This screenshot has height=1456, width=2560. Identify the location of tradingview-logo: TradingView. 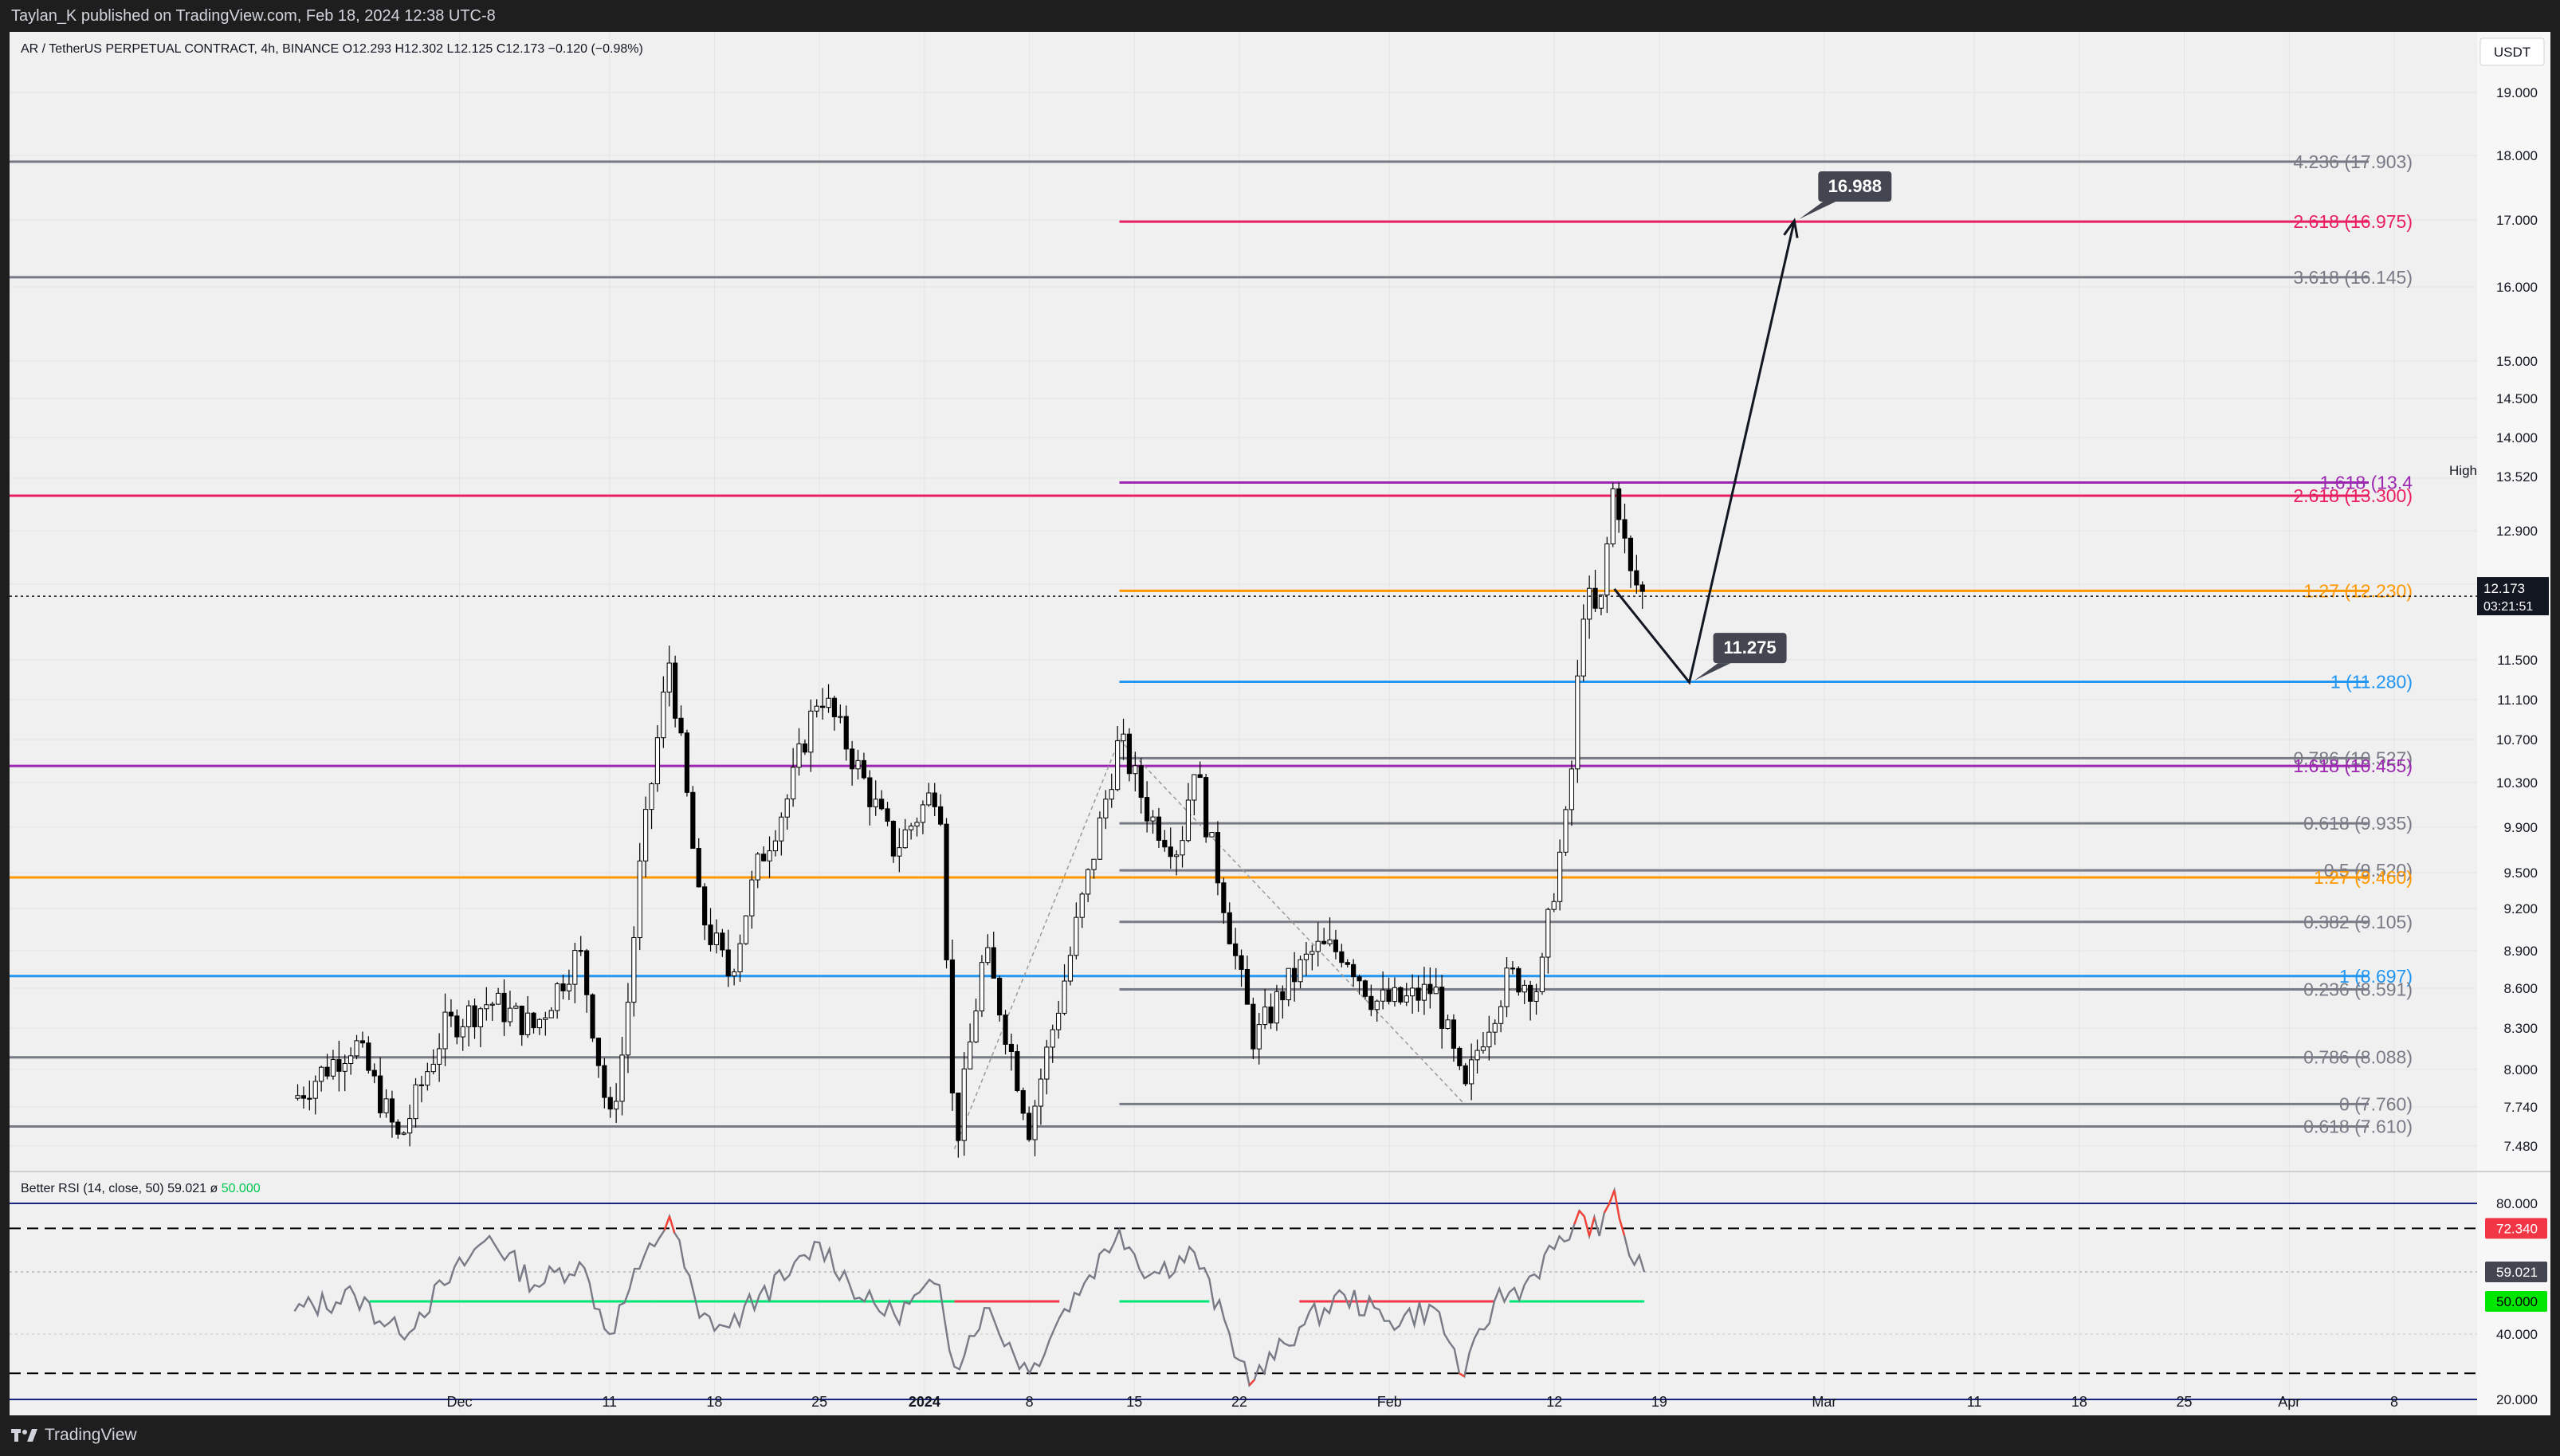
(74, 1435).